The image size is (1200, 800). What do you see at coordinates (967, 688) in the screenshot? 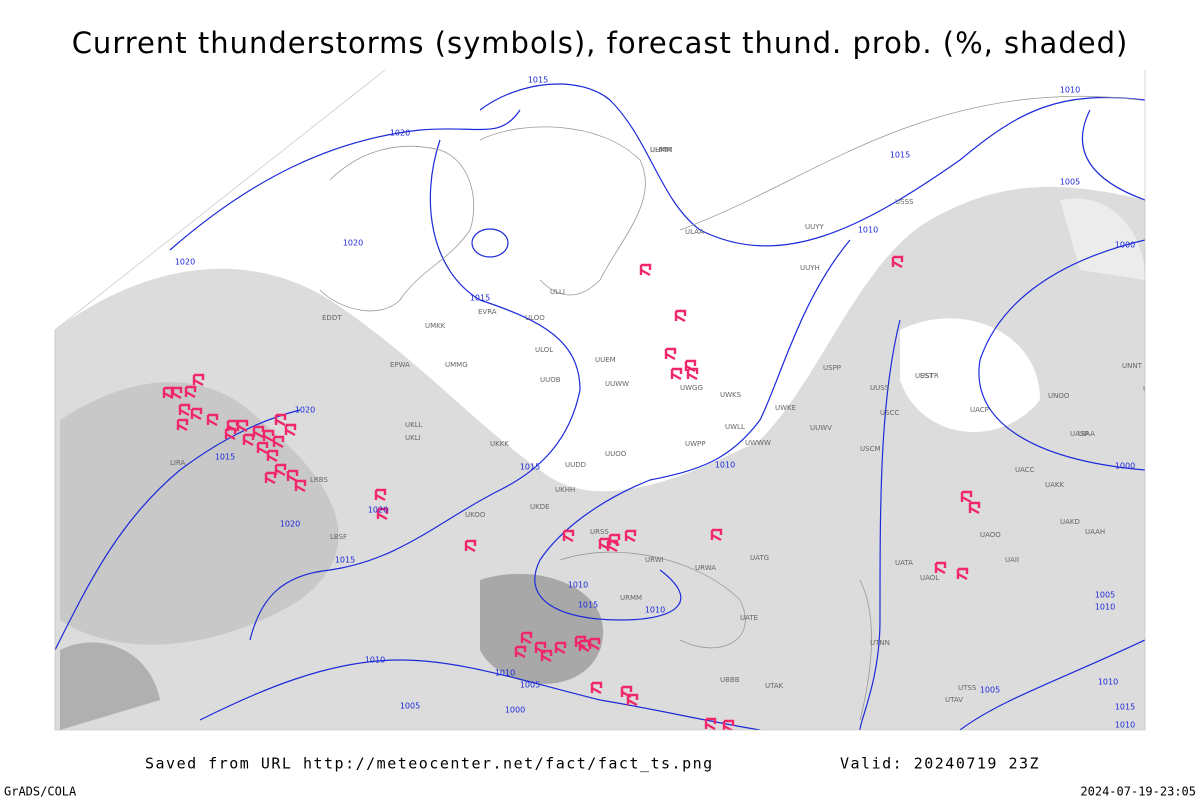
I see `station-label: UTSS` at bounding box center [967, 688].